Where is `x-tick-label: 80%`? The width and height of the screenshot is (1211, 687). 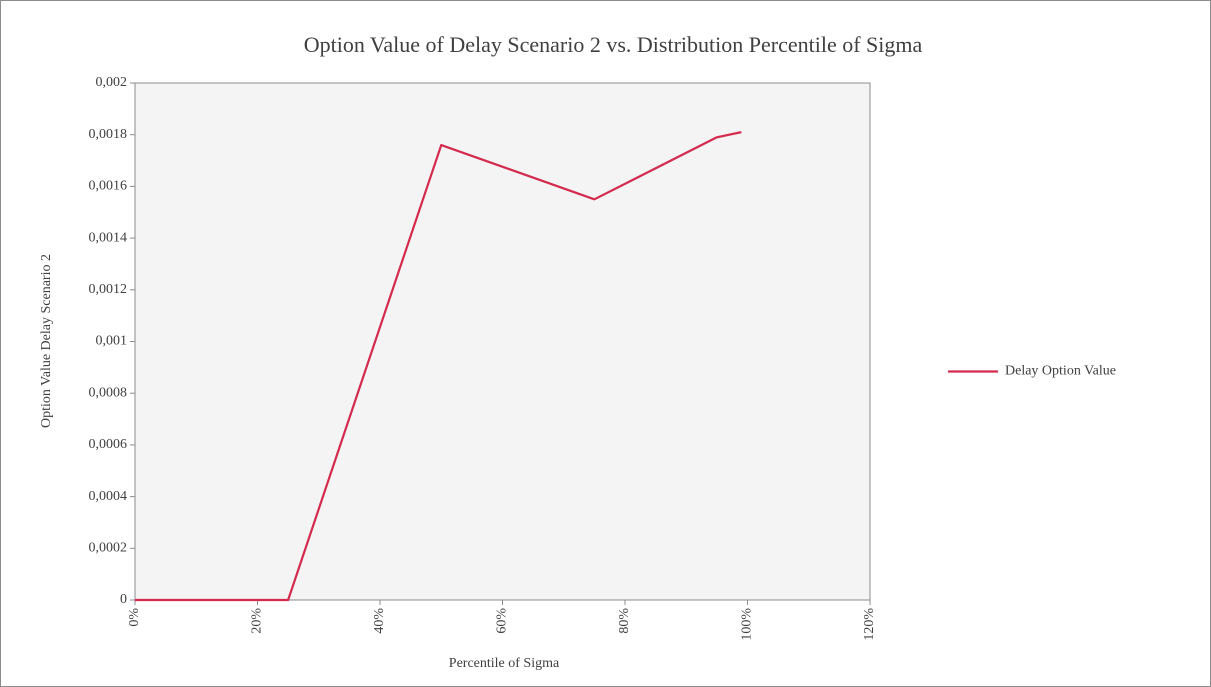
x-tick-label: 80% is located at coordinates (624, 621).